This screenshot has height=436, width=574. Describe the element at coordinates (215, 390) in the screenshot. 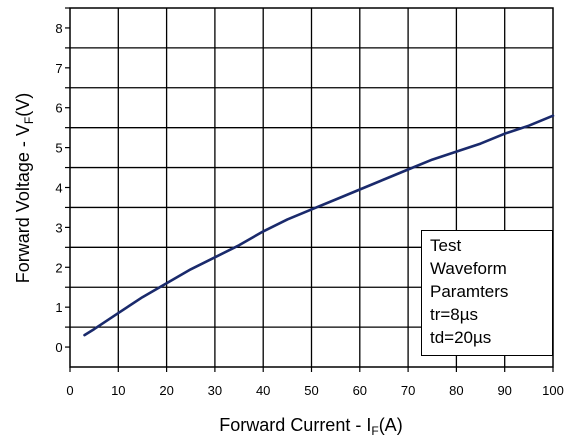

I see `x-tick-label: 30` at that location.